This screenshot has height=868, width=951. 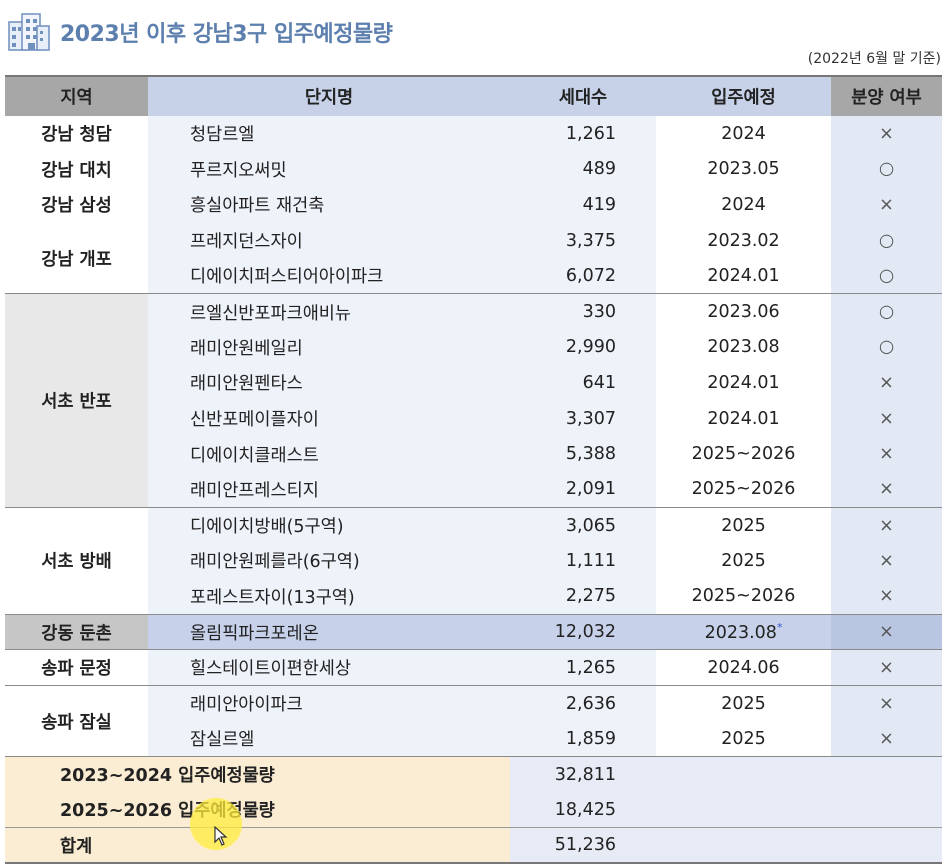 I want to click on complex-name: 푸르지오써밋, so click(x=329, y=169).